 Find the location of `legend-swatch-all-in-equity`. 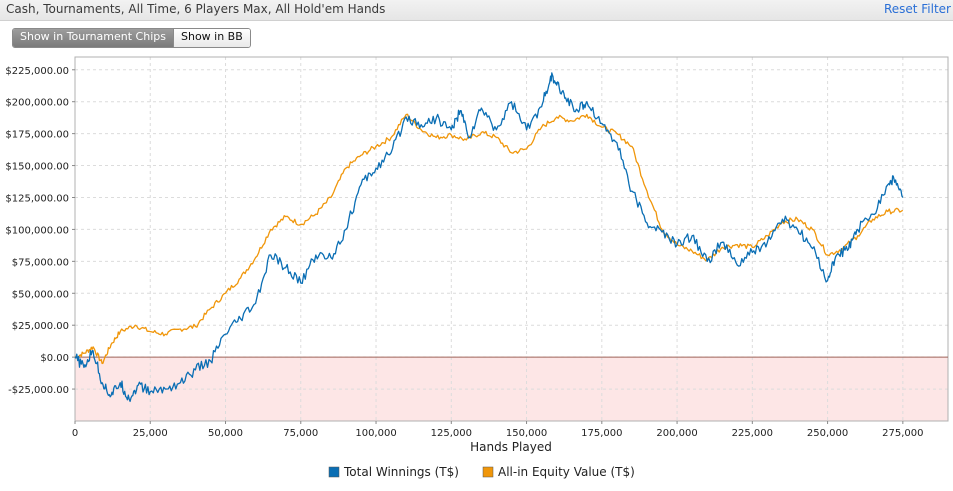

legend-swatch-all-in-equity is located at coordinates (488, 472).